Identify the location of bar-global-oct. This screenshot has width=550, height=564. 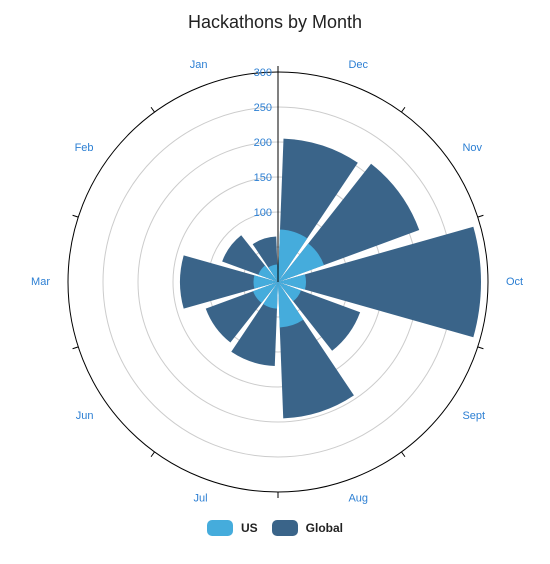
(379, 282).